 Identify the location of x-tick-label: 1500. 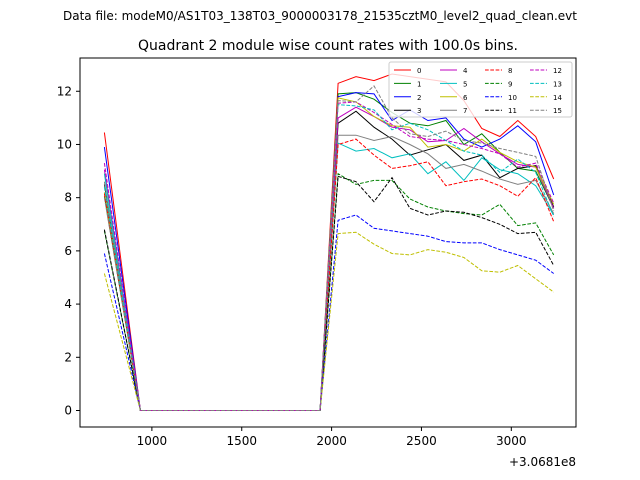
(241, 441).